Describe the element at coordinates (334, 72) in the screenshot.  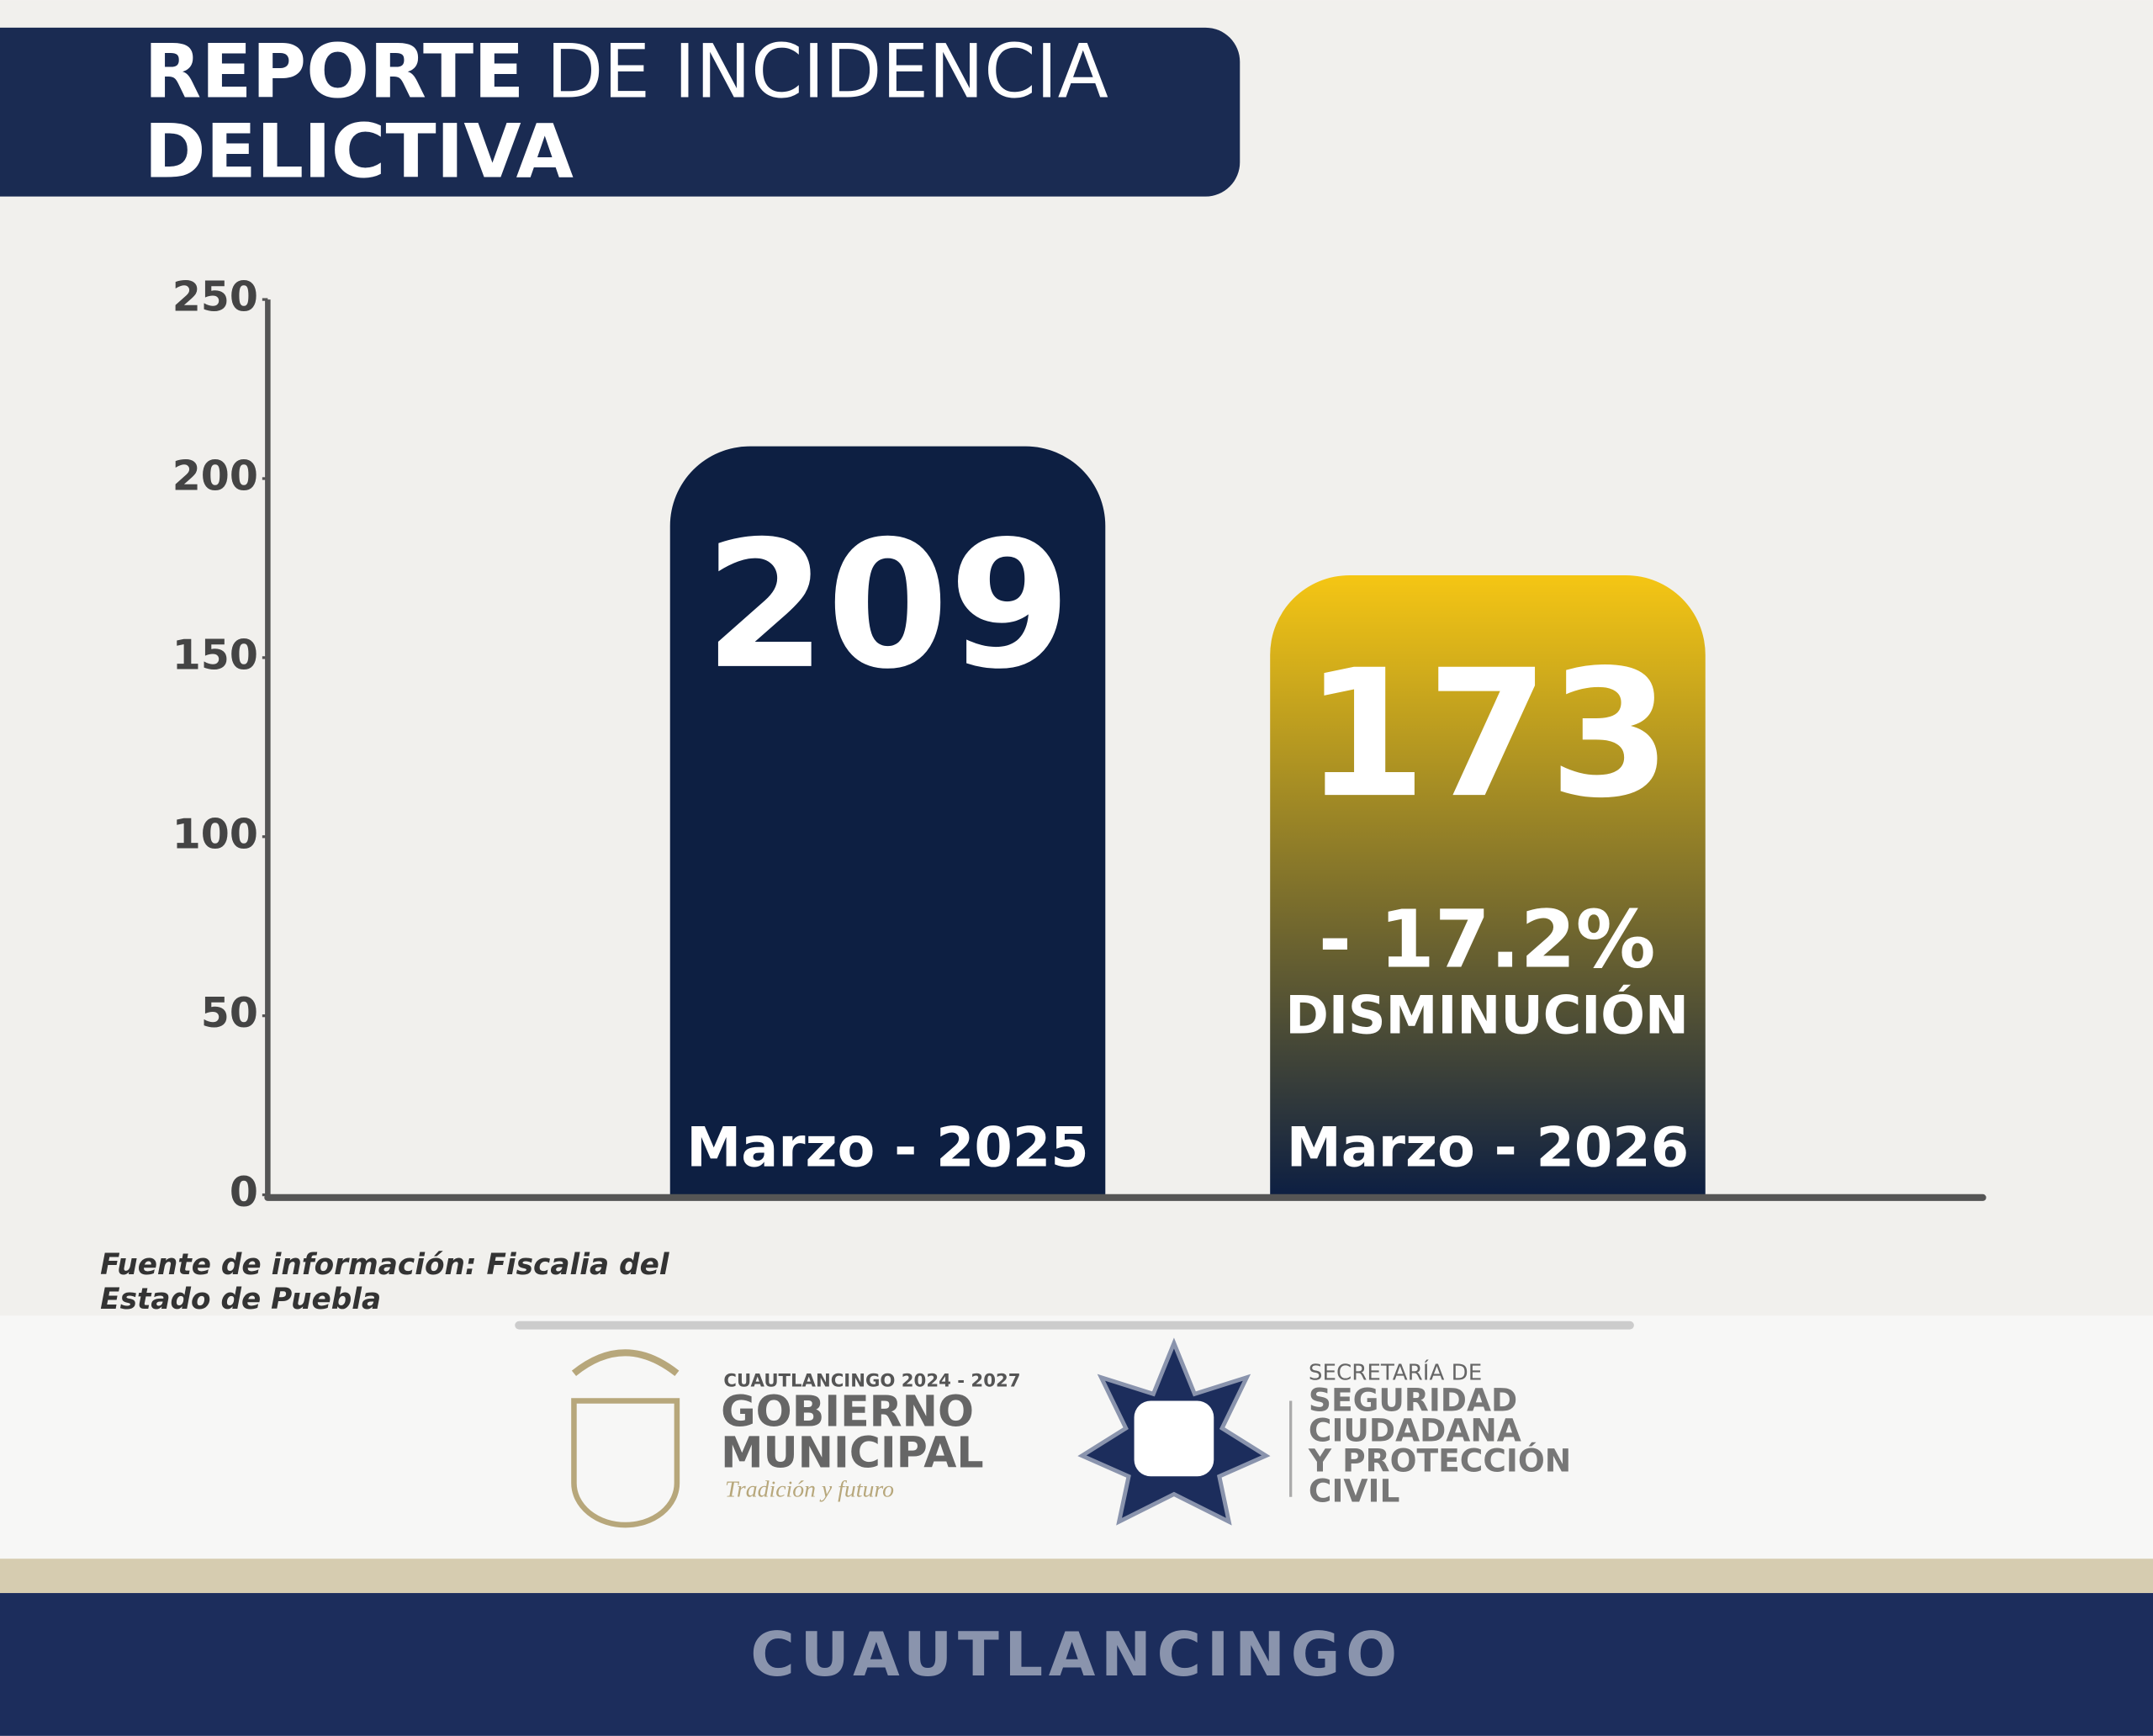
I see `title-bold: REPORTE` at that location.